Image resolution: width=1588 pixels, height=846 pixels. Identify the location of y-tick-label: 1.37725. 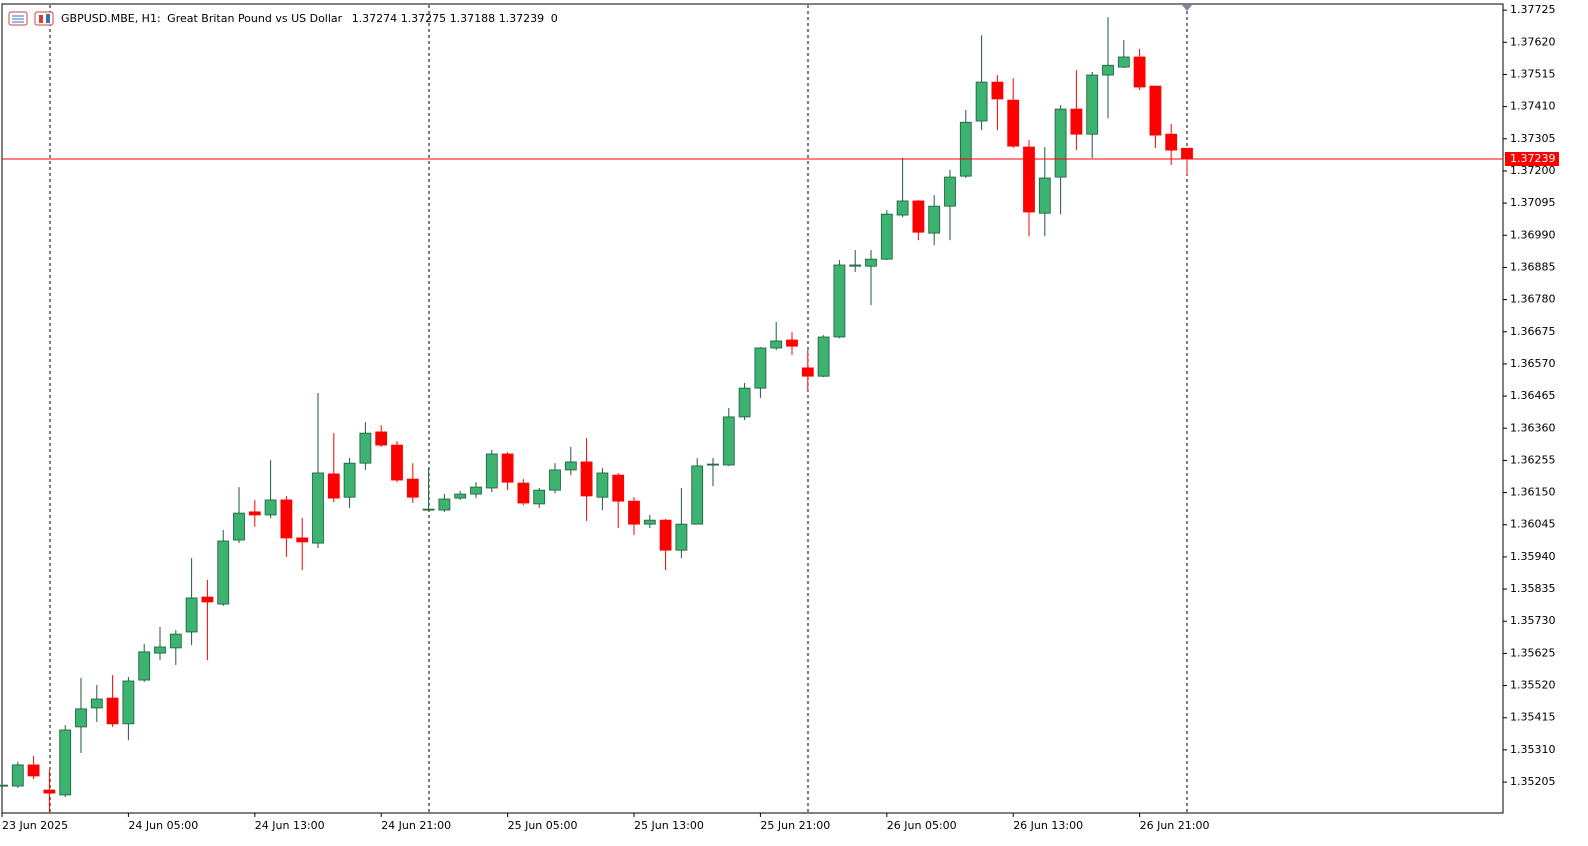
(1533, 9).